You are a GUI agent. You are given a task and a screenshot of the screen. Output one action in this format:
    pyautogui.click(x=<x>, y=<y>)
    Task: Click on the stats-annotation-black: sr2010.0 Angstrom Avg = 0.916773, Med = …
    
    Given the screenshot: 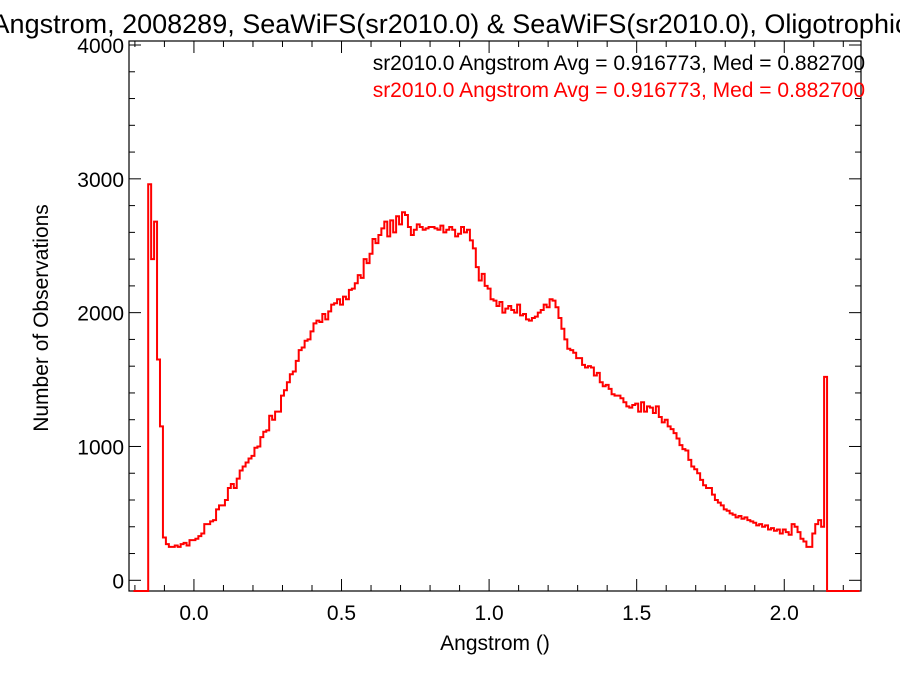 What is the action you would take?
    pyautogui.click(x=619, y=63)
    